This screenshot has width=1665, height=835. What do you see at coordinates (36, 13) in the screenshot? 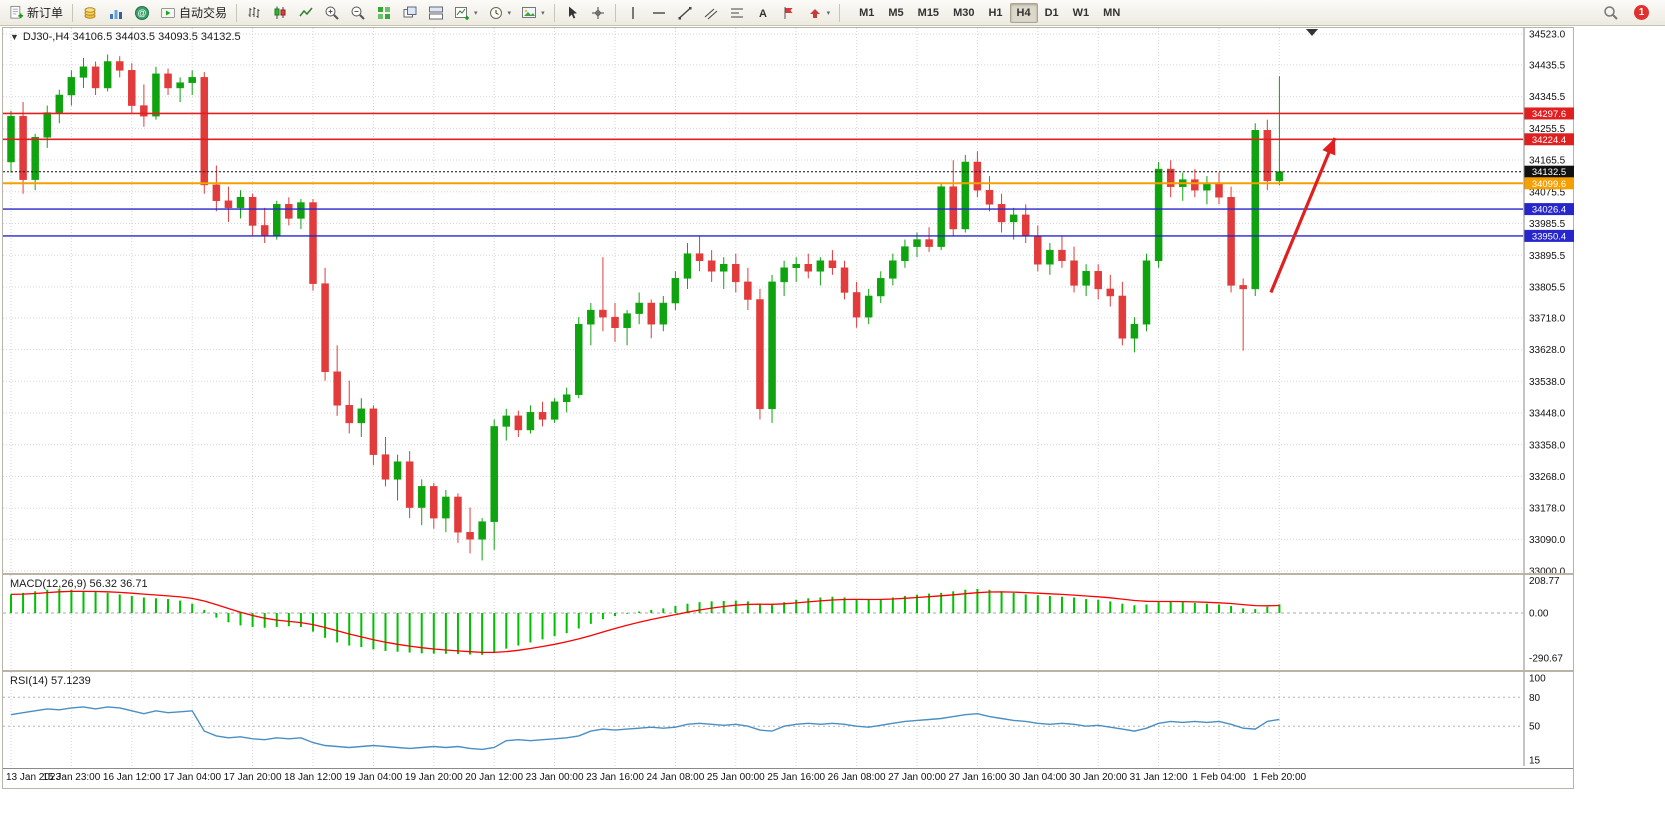
I see `new-order-button: 新订单` at bounding box center [36, 13].